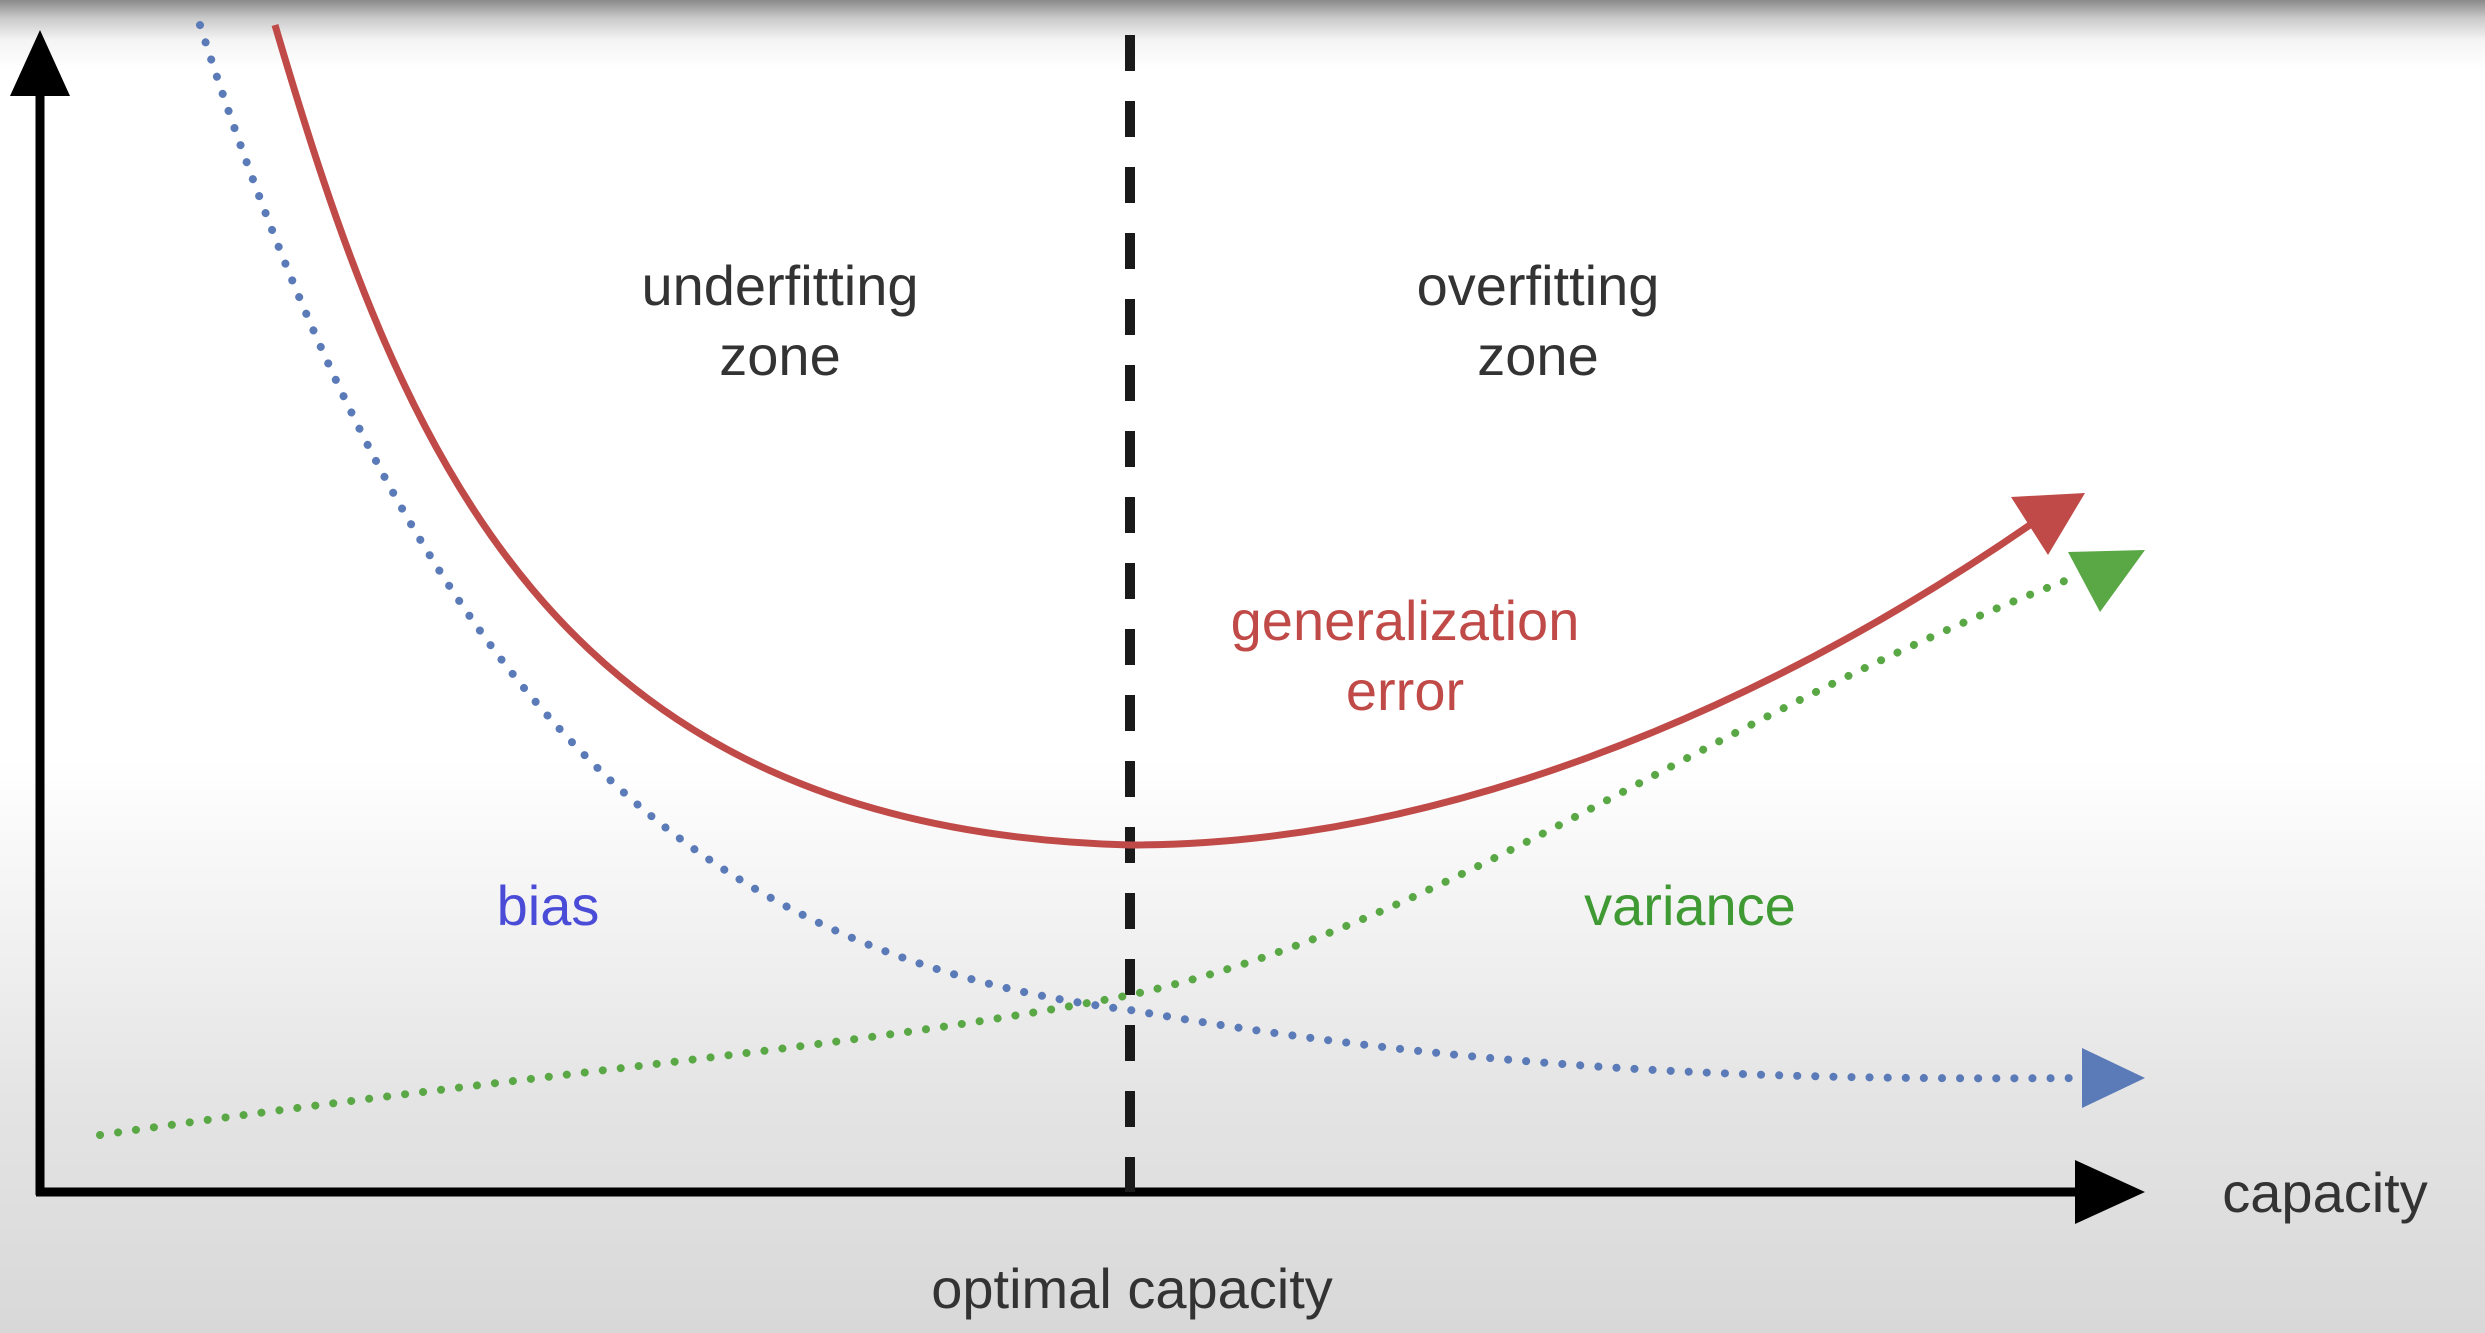  Describe the element at coordinates (2110, 1192) in the screenshot. I see `x-axis-arrowhead` at that location.